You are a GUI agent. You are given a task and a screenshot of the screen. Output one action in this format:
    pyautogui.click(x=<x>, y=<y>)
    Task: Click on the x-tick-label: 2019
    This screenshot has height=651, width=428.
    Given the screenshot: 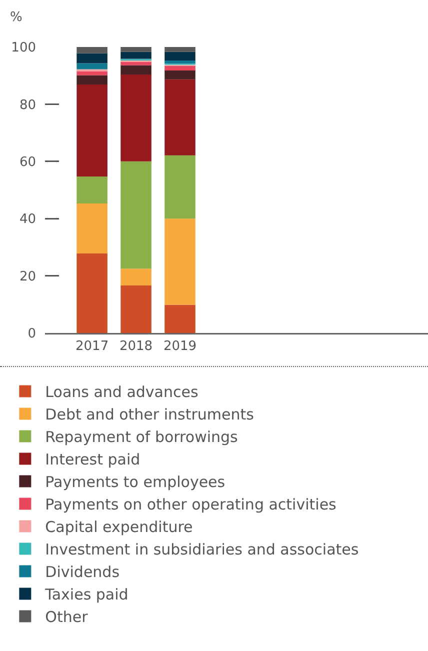 What is the action you would take?
    pyautogui.click(x=180, y=346)
    